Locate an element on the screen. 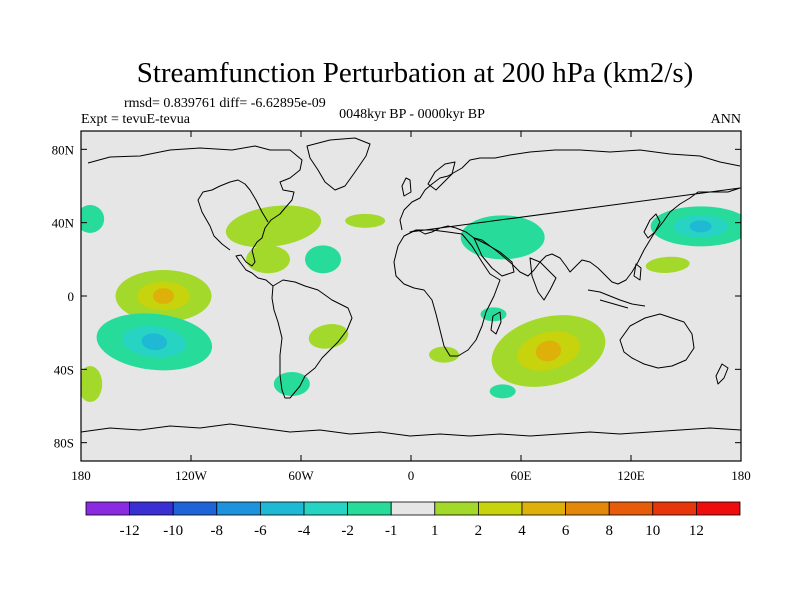 The width and height of the screenshot is (800, 600). coast-japan is located at coordinates (652, 226).